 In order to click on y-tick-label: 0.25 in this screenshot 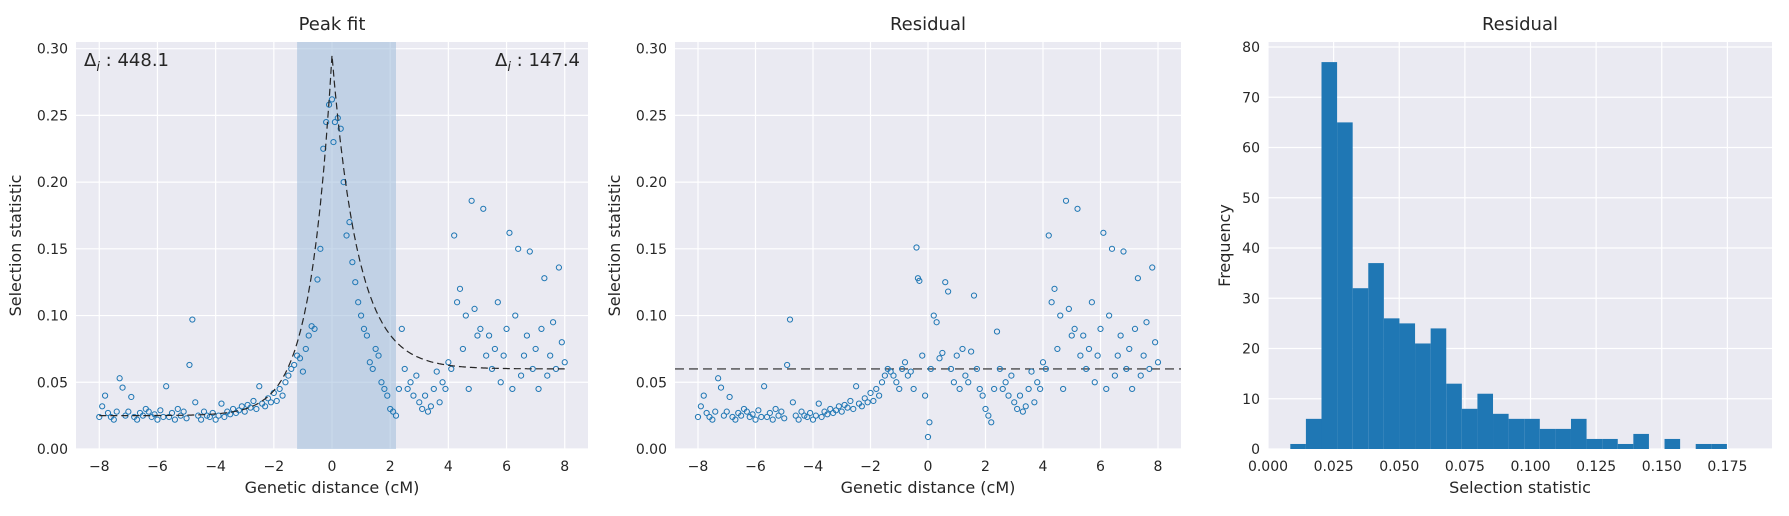, I will do `click(52, 116)`.